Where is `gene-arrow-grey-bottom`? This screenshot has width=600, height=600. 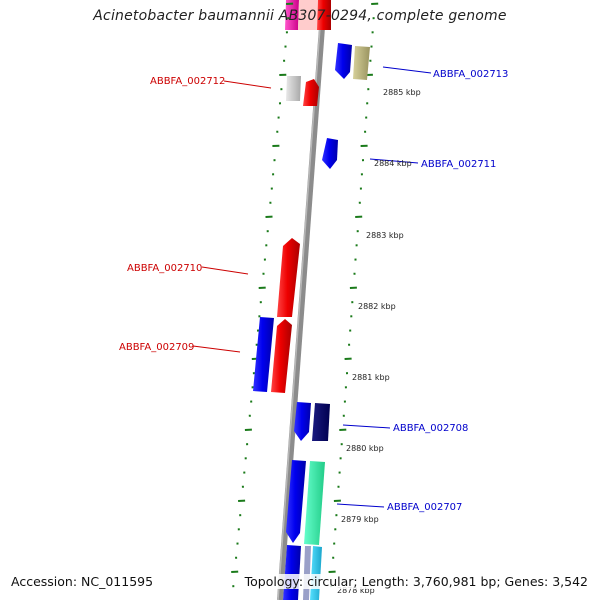 gene-arrow-grey-bottom is located at coordinates (307, 573).